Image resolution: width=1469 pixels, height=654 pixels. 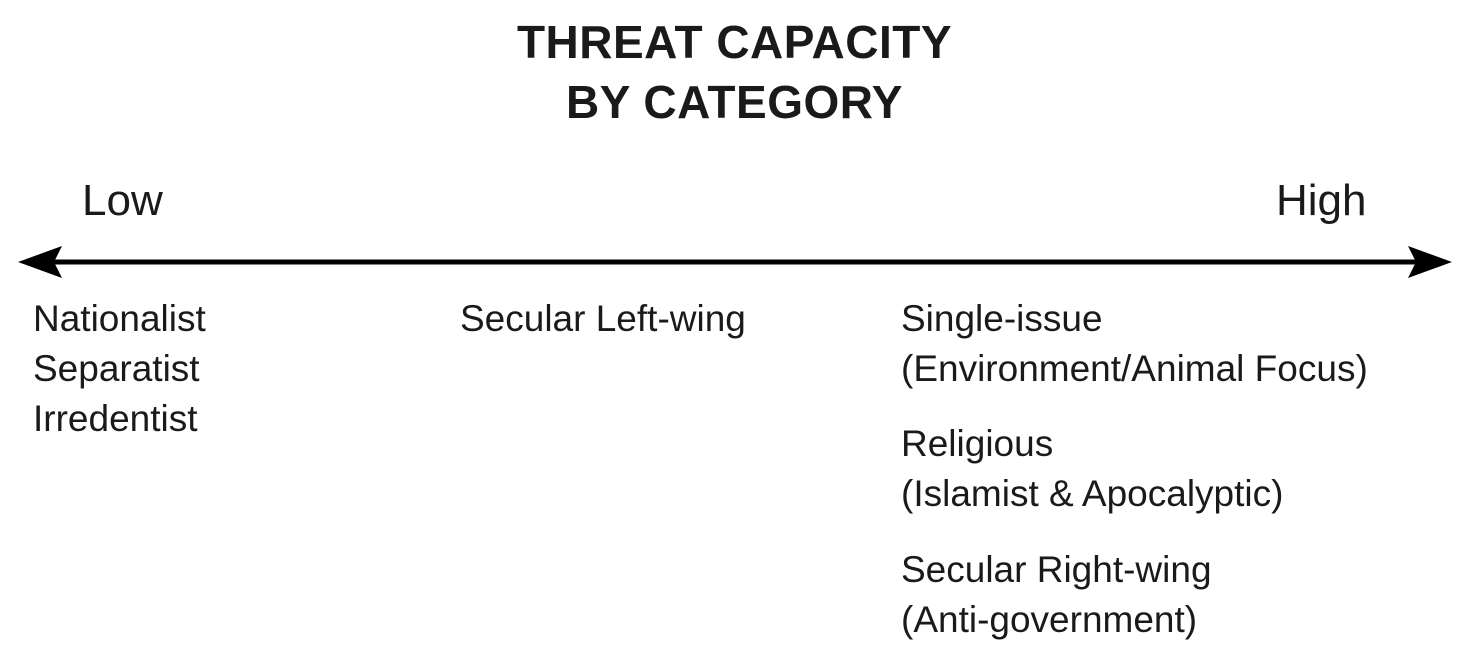 I want to click on category-name: Secular Right-wing, so click(x=1056, y=569).